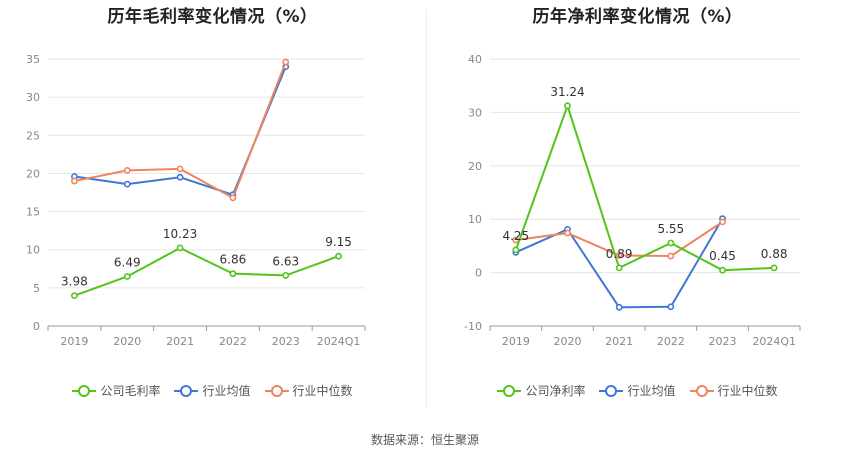 The width and height of the screenshot is (850, 459). I want to click on data-label: 6.63, so click(285, 261).